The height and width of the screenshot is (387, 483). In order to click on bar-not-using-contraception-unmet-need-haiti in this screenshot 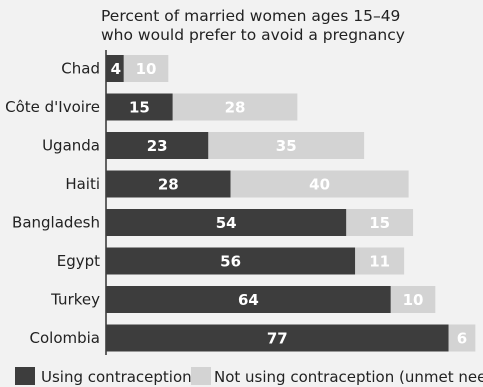, I will do `click(319, 184)`.